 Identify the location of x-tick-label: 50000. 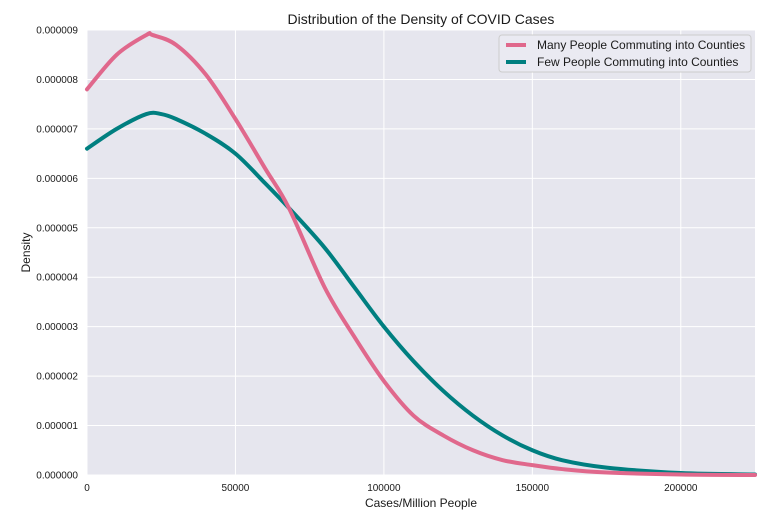
(236, 488).